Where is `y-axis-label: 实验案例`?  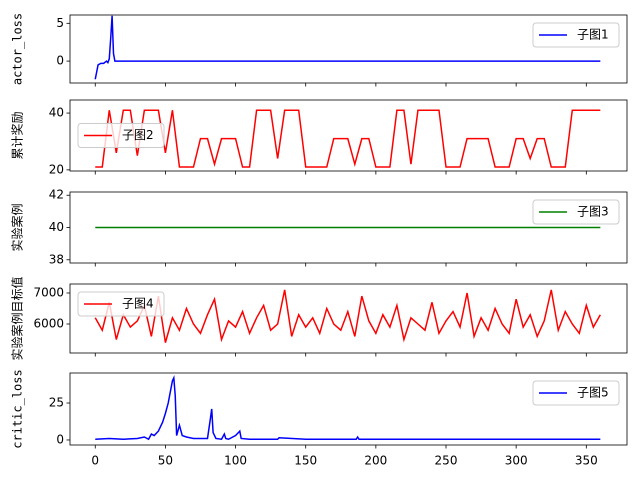 y-axis-label: 实验案例 is located at coordinates (17, 227).